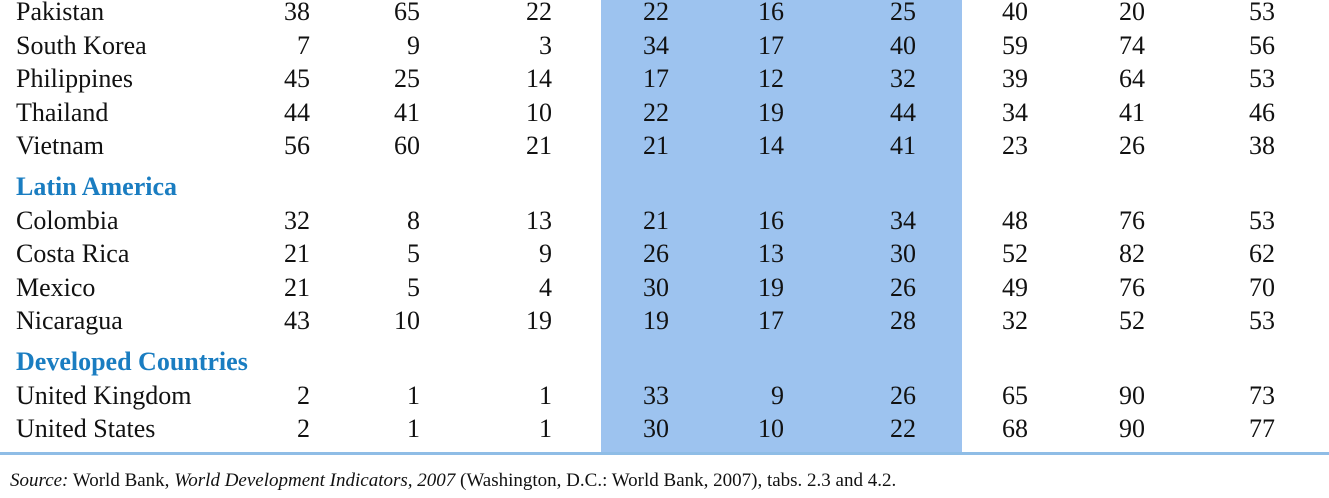 The height and width of the screenshot is (498, 1329). I want to click on cell-value: 16, so click(771, 13).